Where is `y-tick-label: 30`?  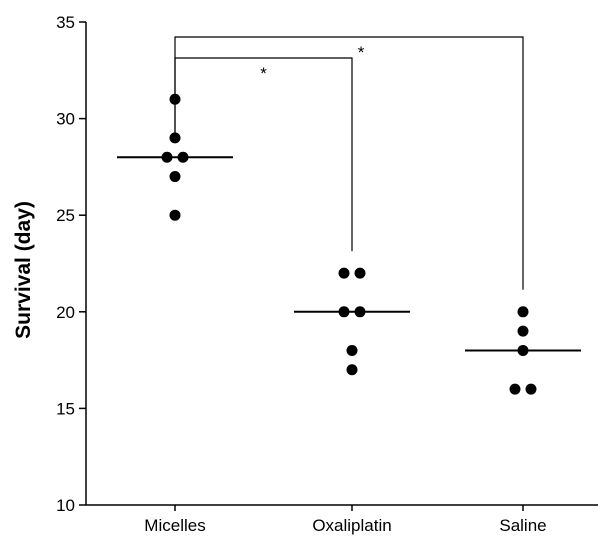
y-tick-label: 30 is located at coordinates (65, 119).